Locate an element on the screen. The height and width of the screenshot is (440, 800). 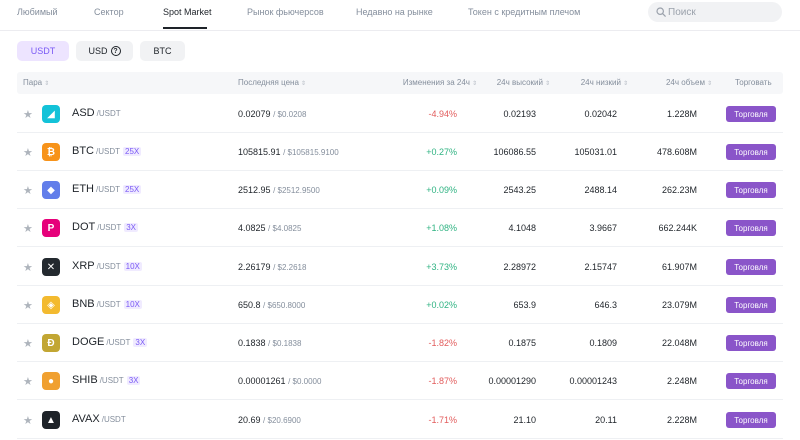
header-high: 24ч высокий ⇕ is located at coordinates (523, 82).